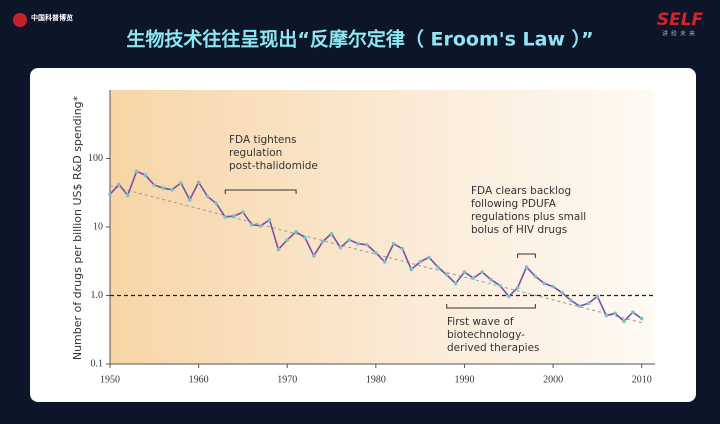 The height and width of the screenshot is (424, 720). What do you see at coordinates (97, 295) in the screenshot?
I see `y-tick-label: 1.0` at bounding box center [97, 295].